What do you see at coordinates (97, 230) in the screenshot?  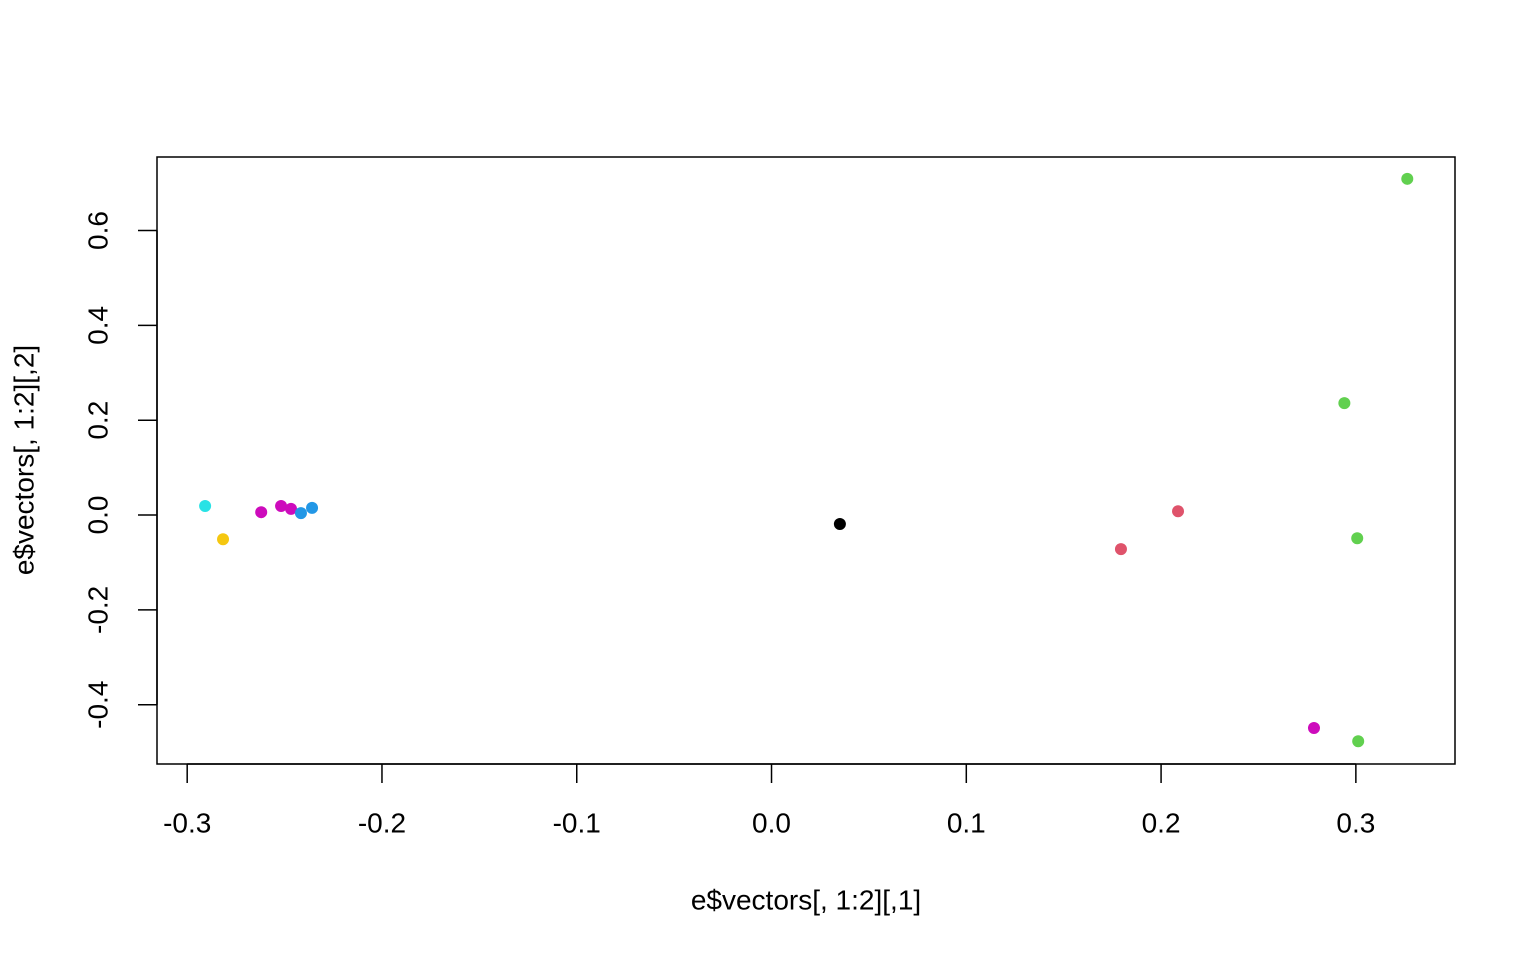 I see `y-tick-label: 0.6` at bounding box center [97, 230].